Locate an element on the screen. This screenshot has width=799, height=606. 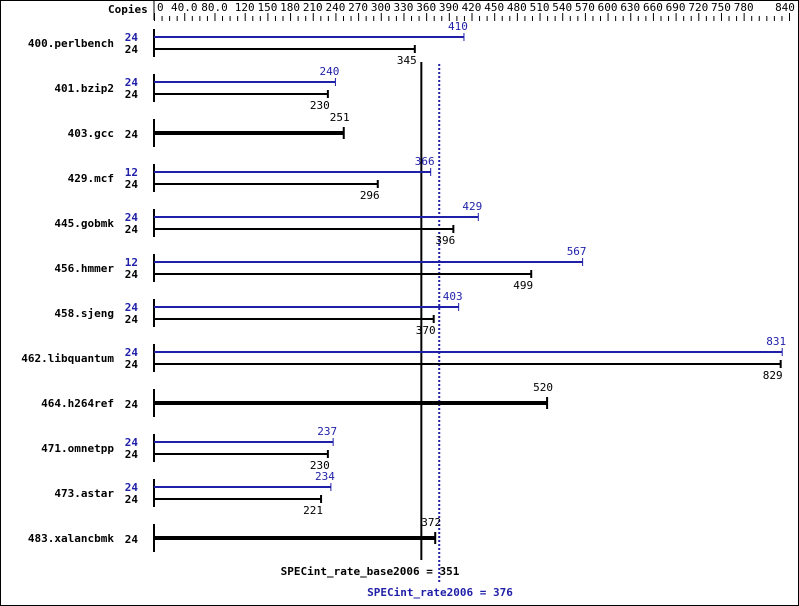
peak-value-label: 403 is located at coordinates (453, 296).